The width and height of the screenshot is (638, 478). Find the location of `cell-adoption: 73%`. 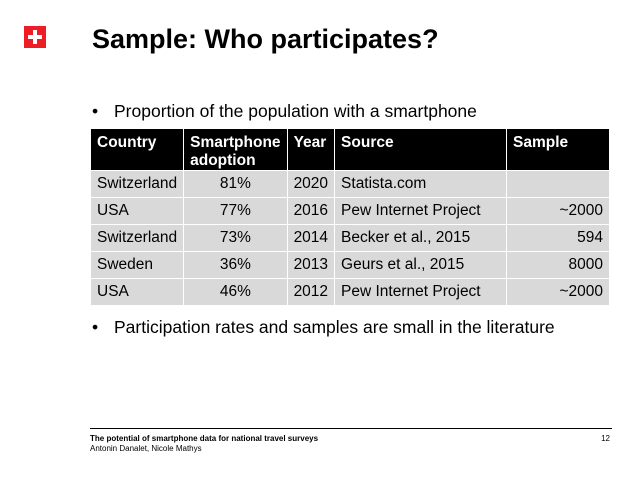

cell-adoption: 73% is located at coordinates (235, 238).